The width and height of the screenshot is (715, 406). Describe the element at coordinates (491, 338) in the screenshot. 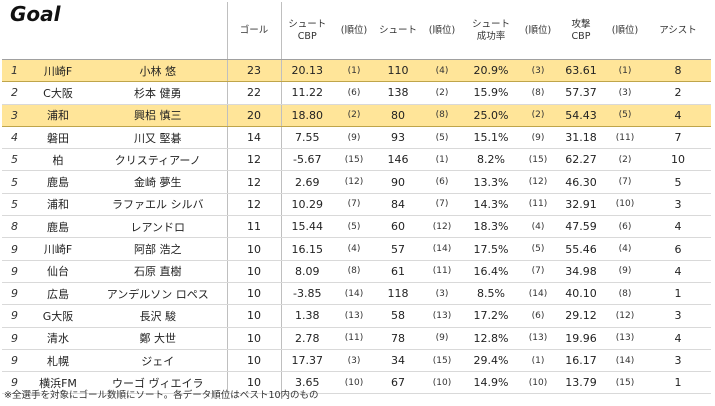

I see `success-rate-cell: 12.8%` at that location.